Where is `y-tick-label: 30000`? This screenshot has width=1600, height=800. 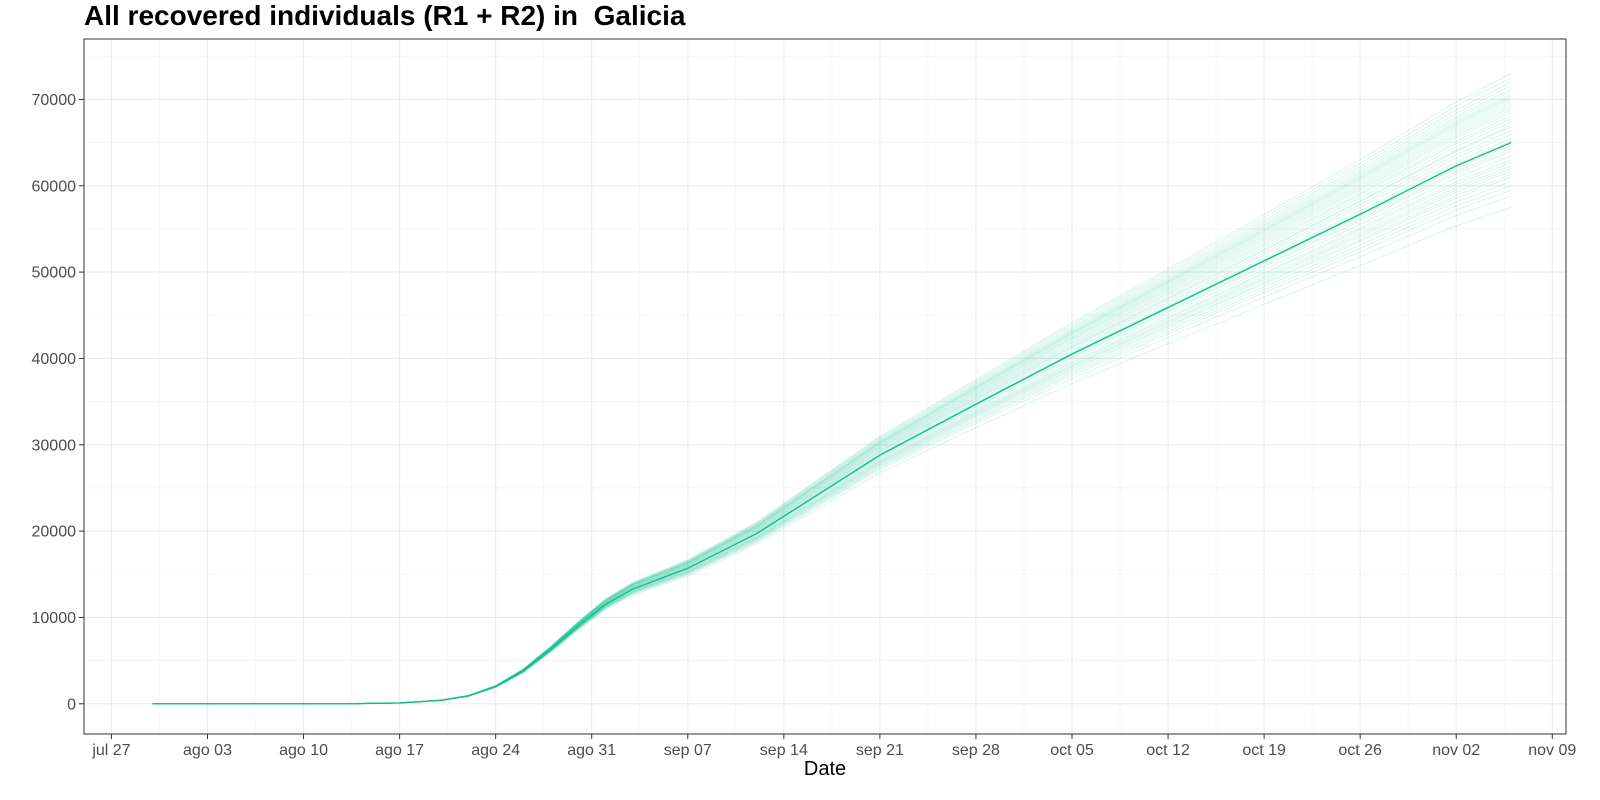
y-tick-label: 30000 is located at coordinates (54, 445).